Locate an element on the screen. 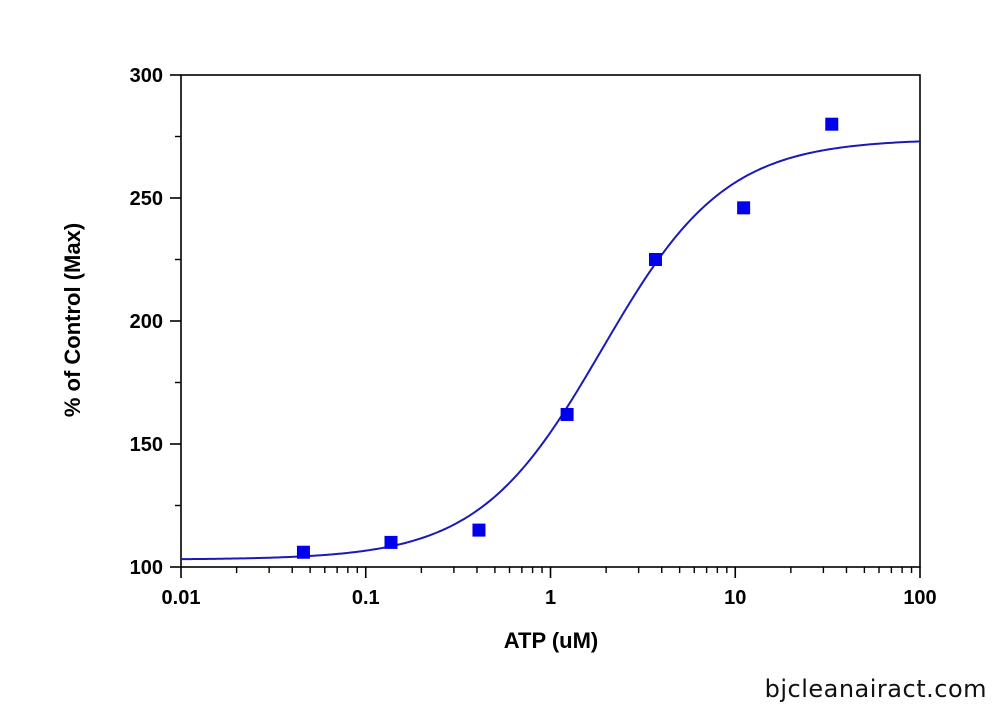 The width and height of the screenshot is (999, 711). x-tick-label: 10 is located at coordinates (735, 598).